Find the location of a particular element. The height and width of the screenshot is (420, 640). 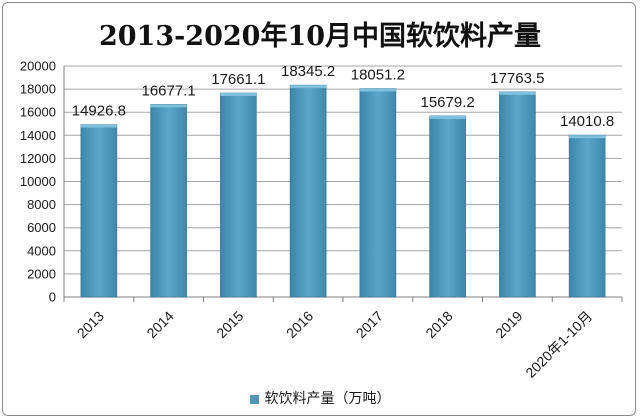

y-tick-label: 16000 is located at coordinates (38, 112).